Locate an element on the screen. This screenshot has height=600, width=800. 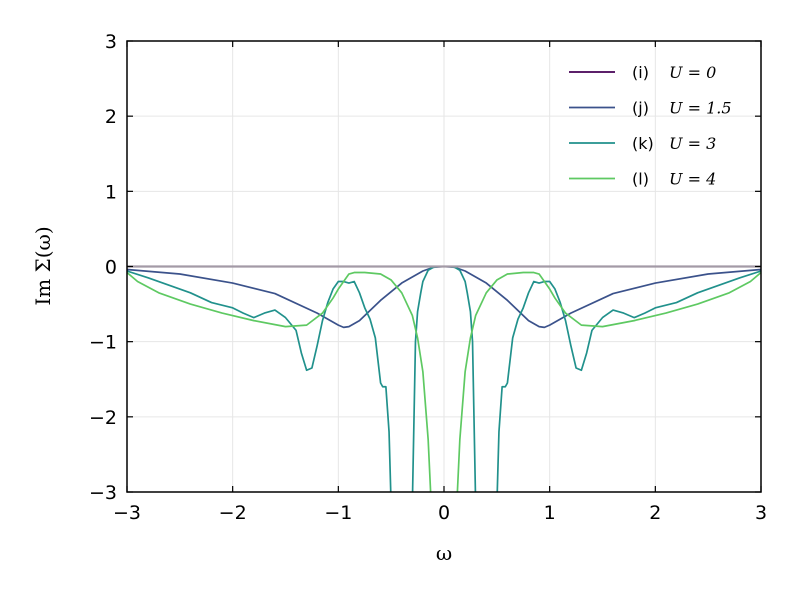
y-tick-label: 1 is located at coordinates (111, 192).